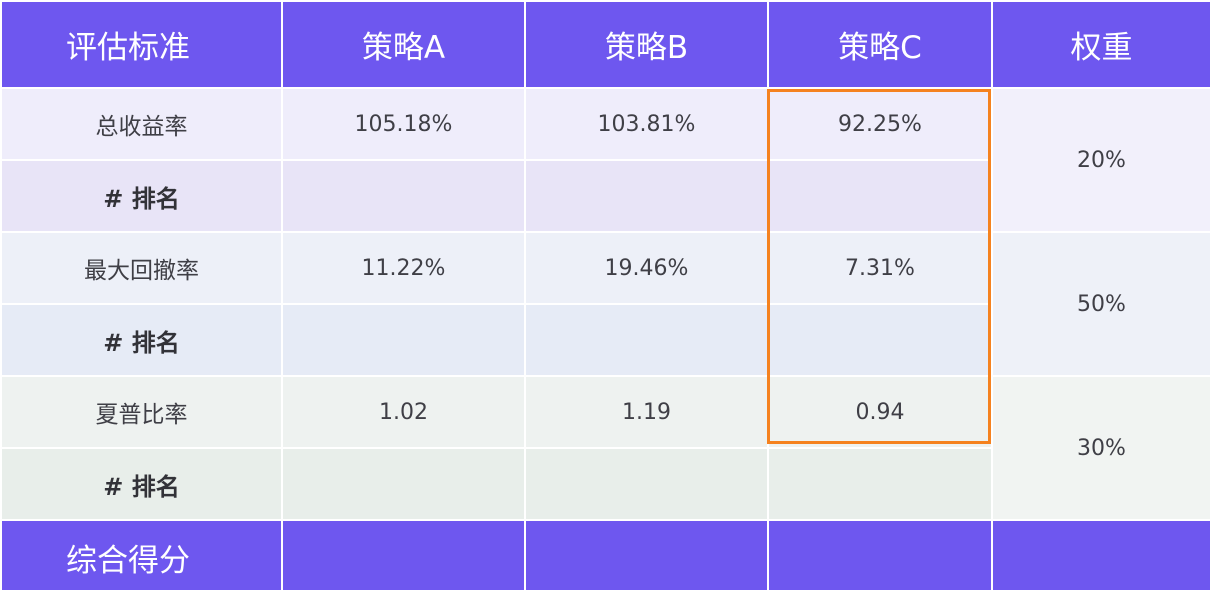 The height and width of the screenshot is (590, 1210). Describe the element at coordinates (646, 124) in the screenshot. I see `total-return-b: 103.81%` at that location.